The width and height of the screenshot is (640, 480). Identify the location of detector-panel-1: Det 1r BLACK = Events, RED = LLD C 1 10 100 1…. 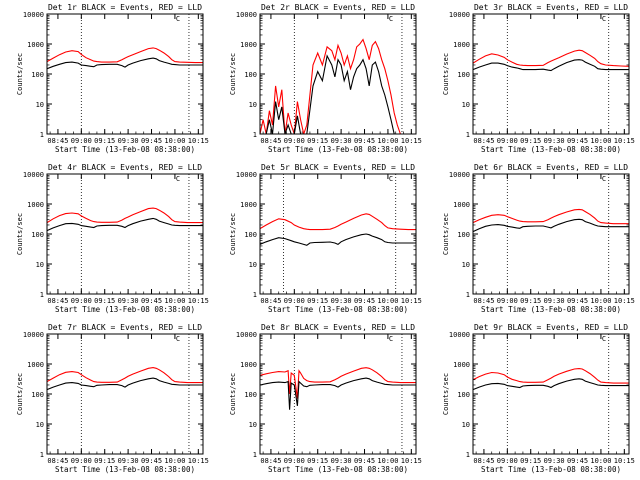
(106, 80).